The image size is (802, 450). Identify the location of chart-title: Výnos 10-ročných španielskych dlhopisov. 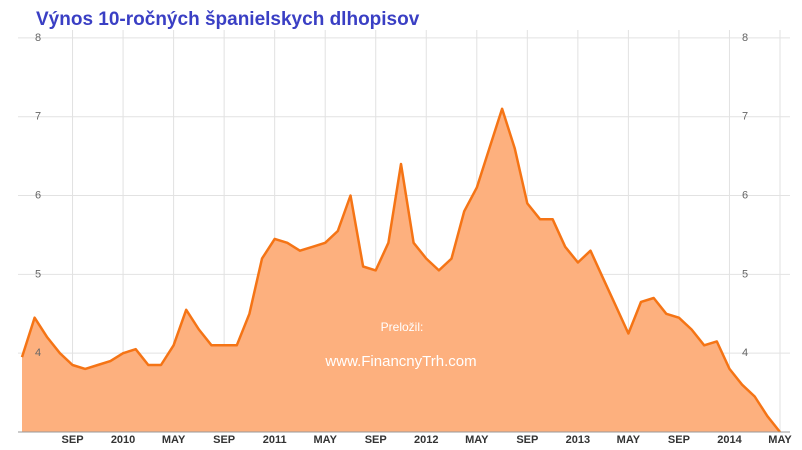
(228, 19).